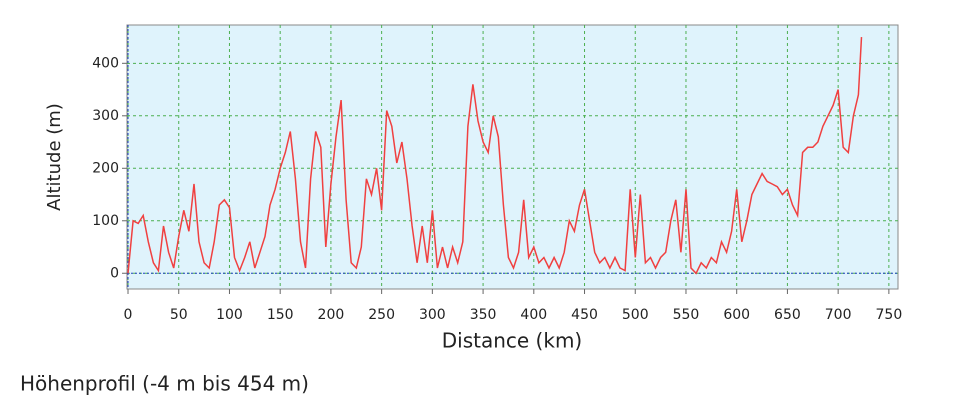 Image resolution: width=964 pixels, height=410 pixels. What do you see at coordinates (381, 315) in the screenshot?
I see `x-tick-label: 250` at bounding box center [381, 315].